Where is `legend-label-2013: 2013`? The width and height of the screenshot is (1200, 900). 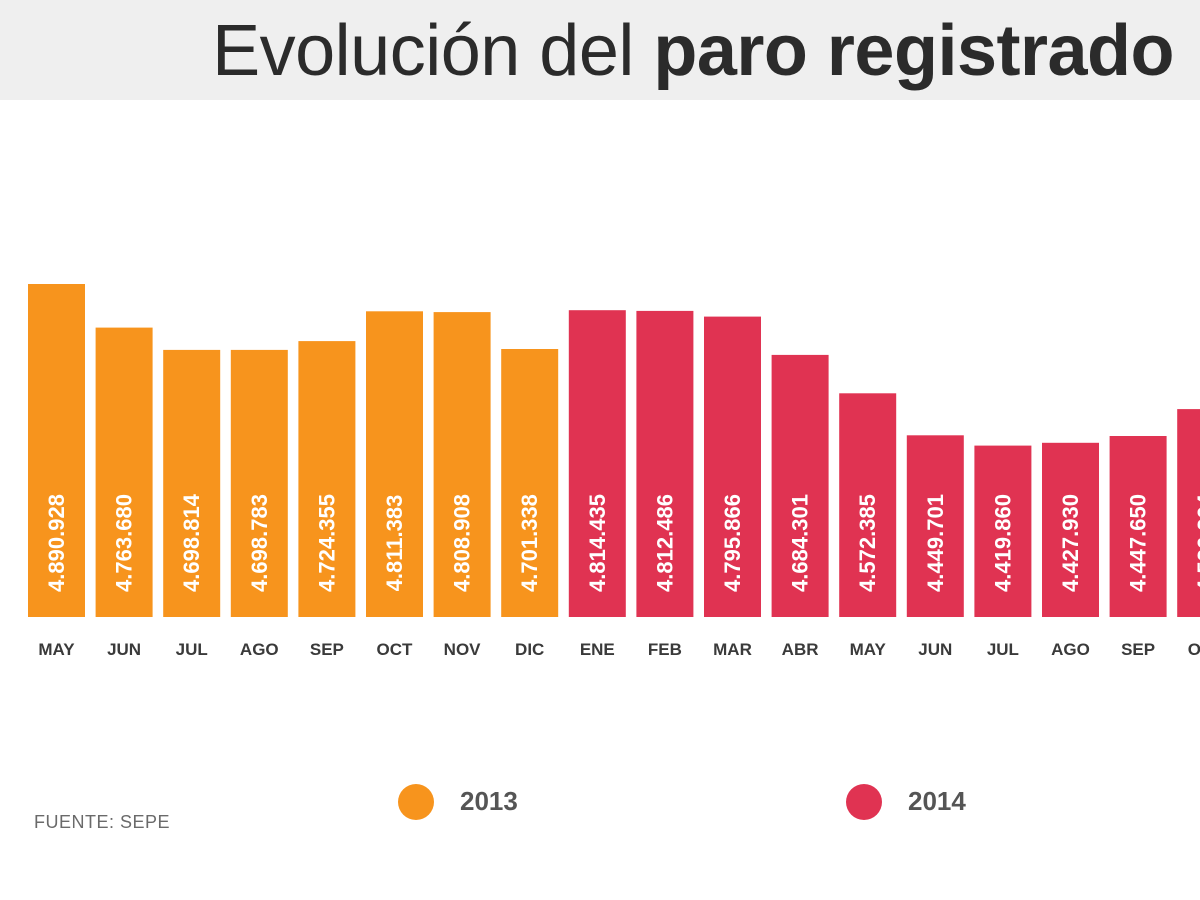
legend-label-2013: 2013 is located at coordinates (489, 801).